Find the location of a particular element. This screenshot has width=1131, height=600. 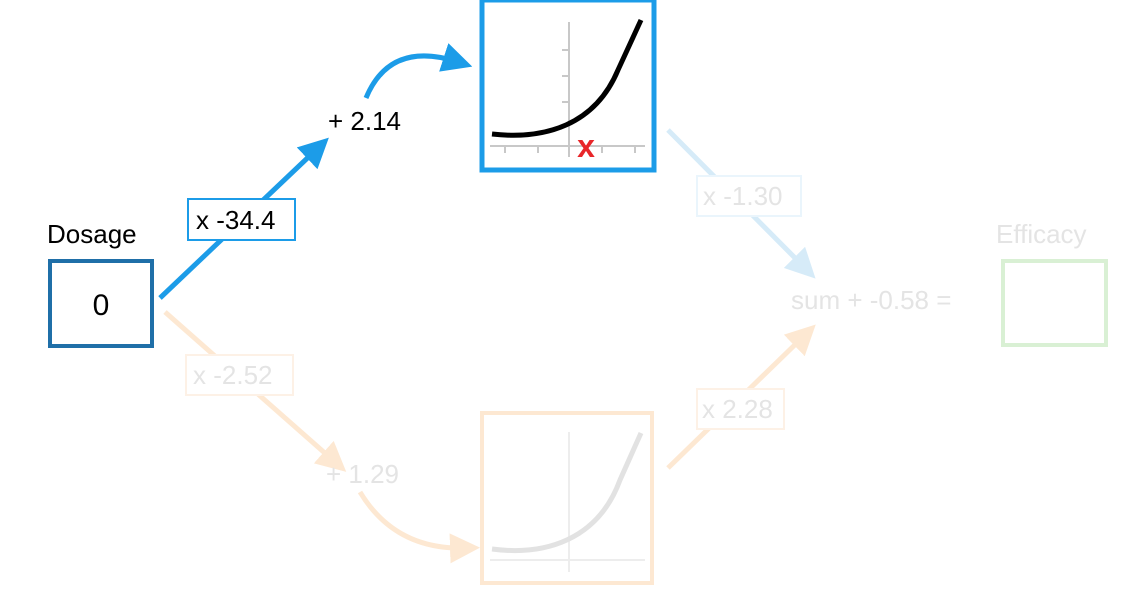

sum-label: sum + -0.58 = is located at coordinates (871, 300).